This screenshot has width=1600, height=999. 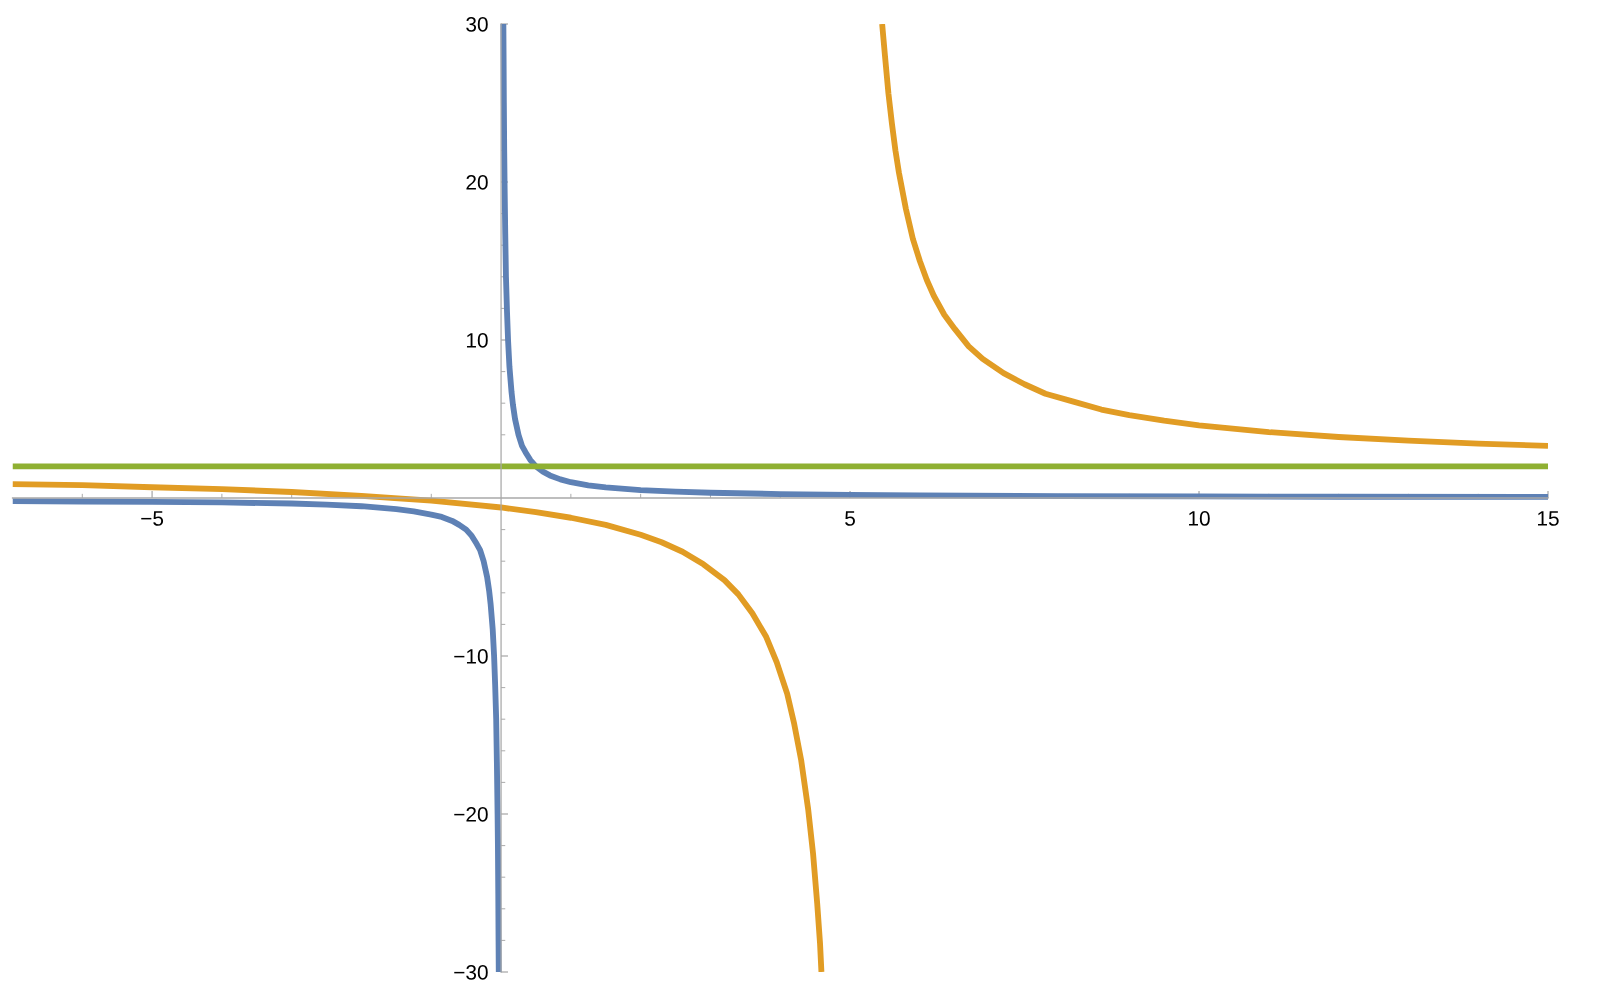 What do you see at coordinates (471, 814) in the screenshot?
I see `y-tick-label: −20` at bounding box center [471, 814].